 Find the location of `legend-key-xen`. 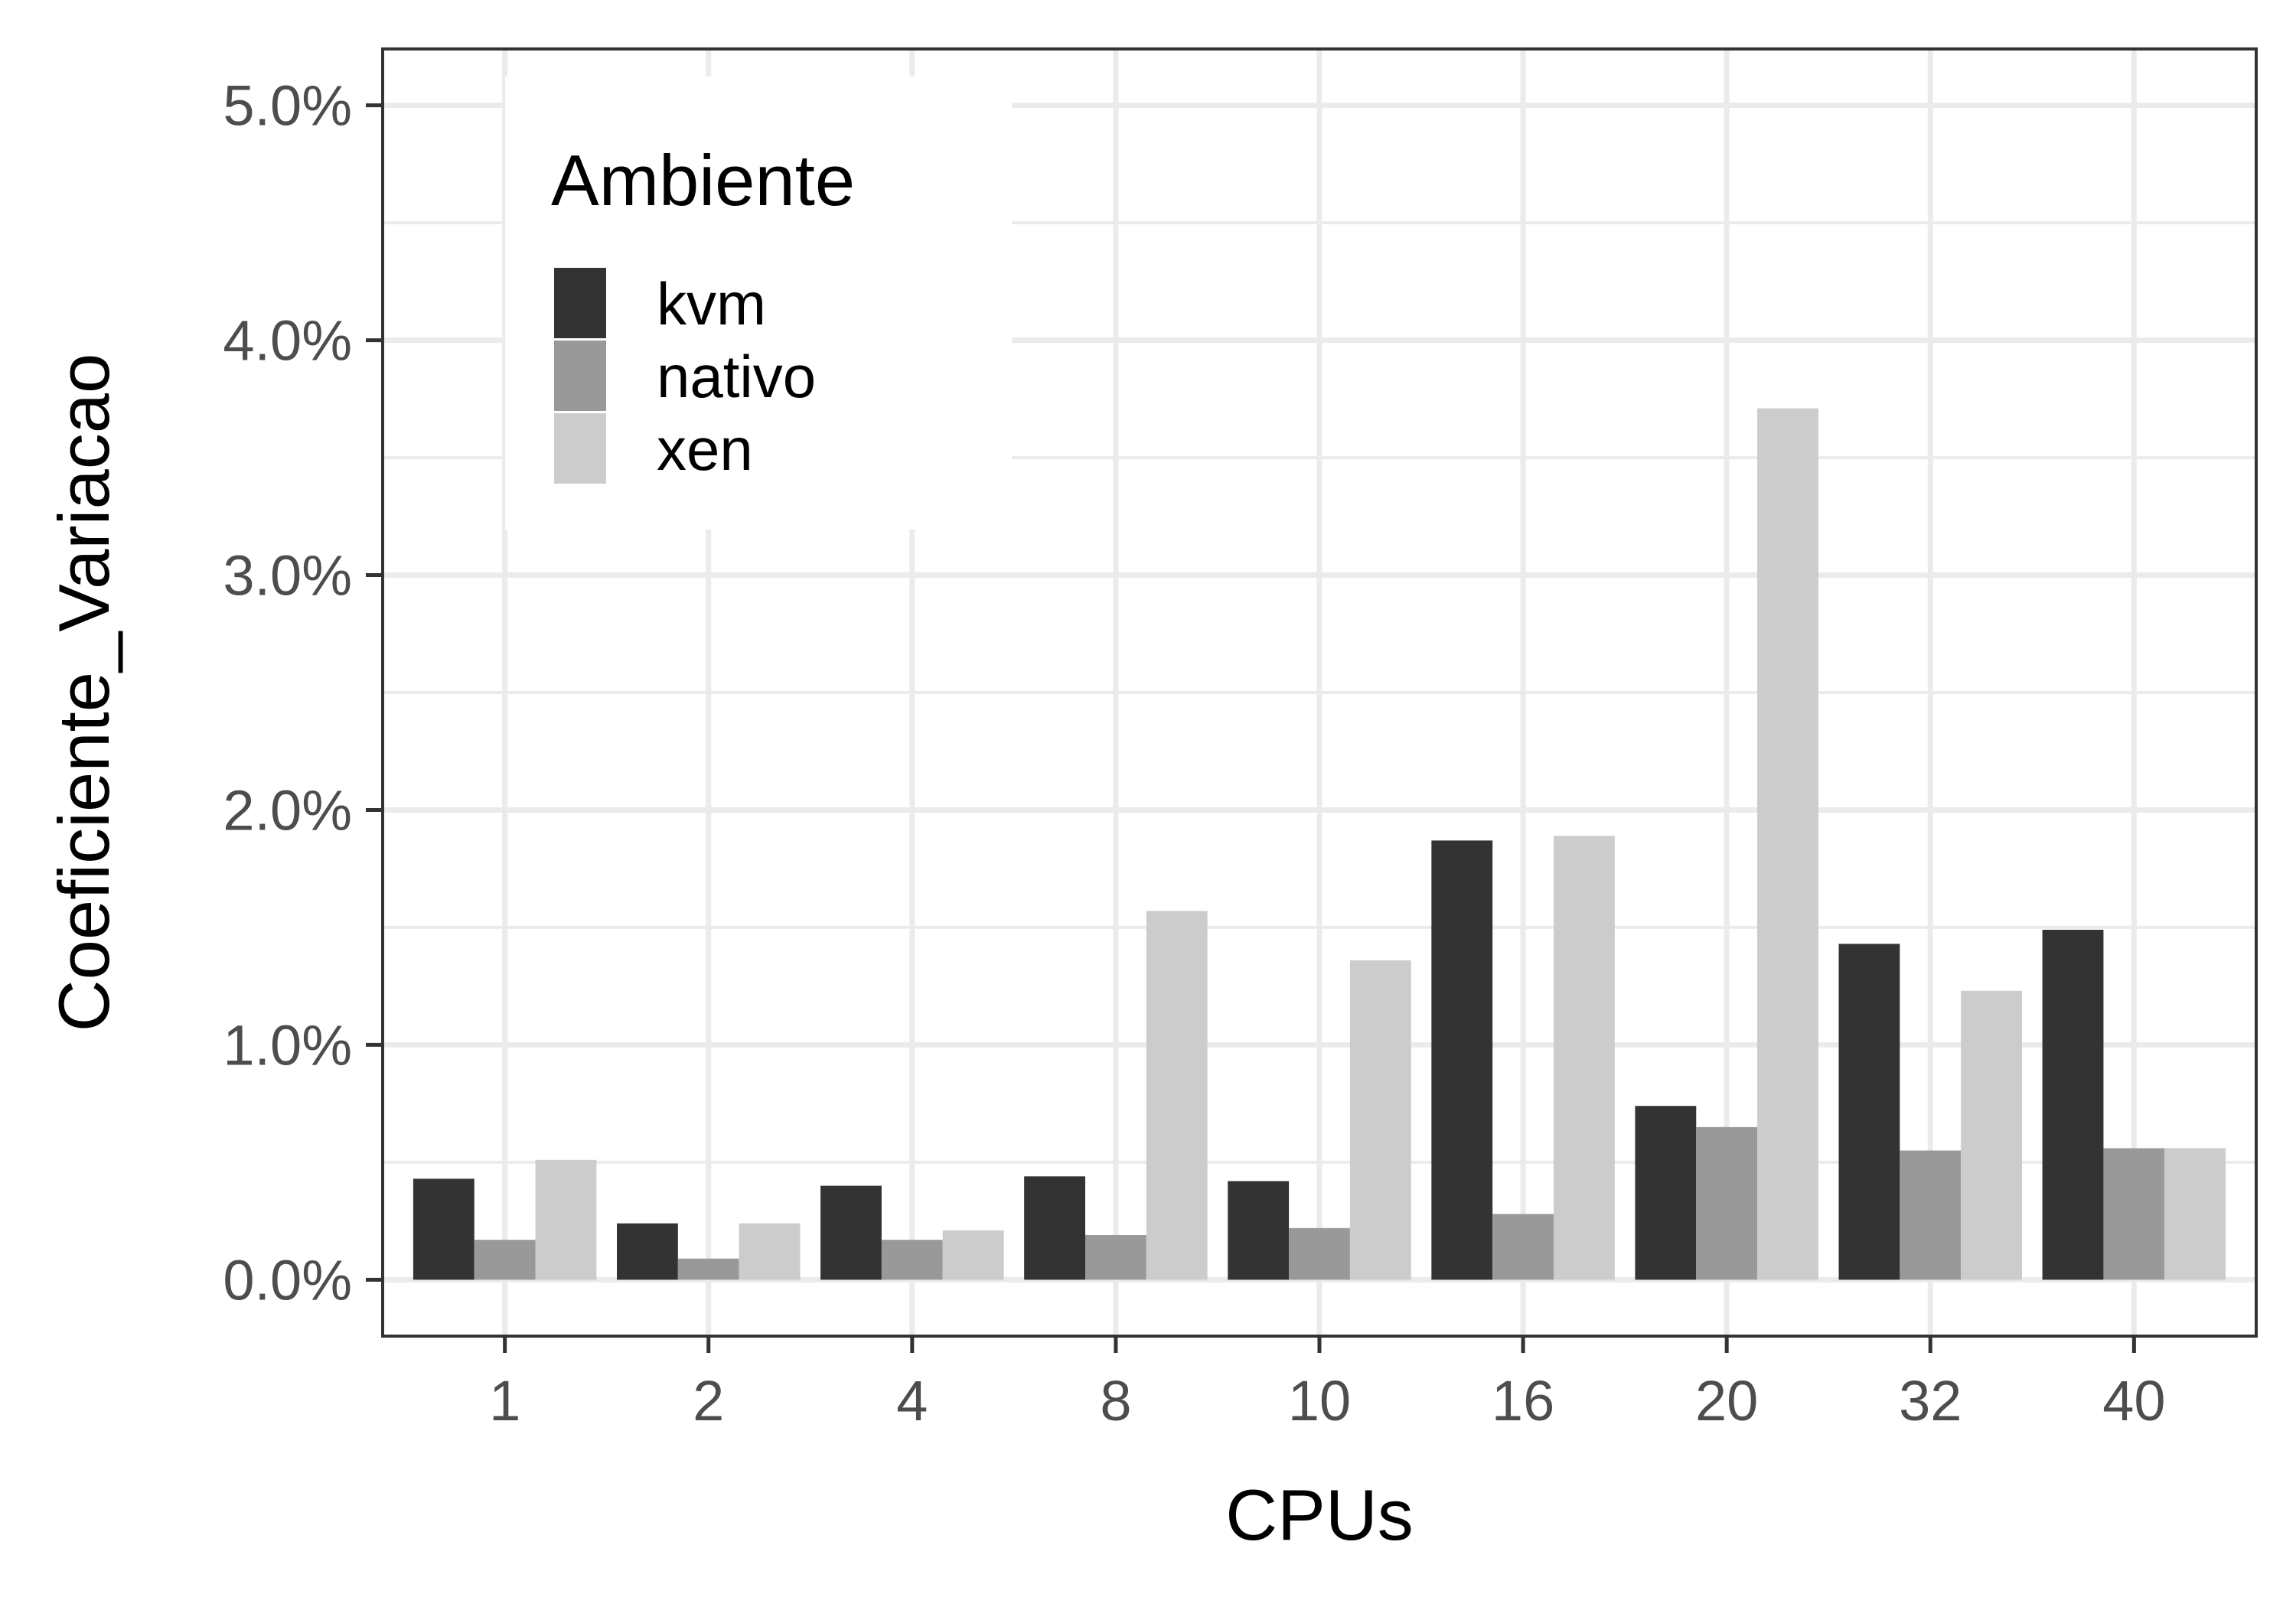

legend-key-xen is located at coordinates (580, 448).